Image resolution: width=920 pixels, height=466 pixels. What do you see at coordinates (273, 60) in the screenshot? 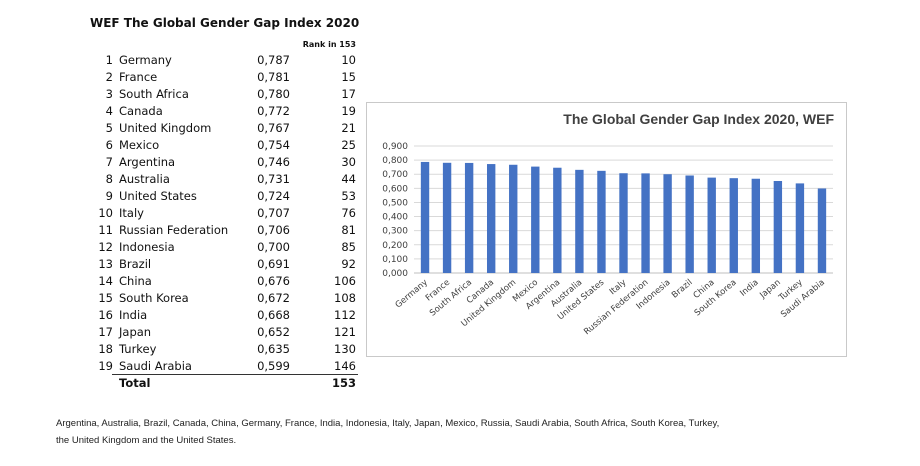
I see `row-score: 0,787` at bounding box center [273, 60].